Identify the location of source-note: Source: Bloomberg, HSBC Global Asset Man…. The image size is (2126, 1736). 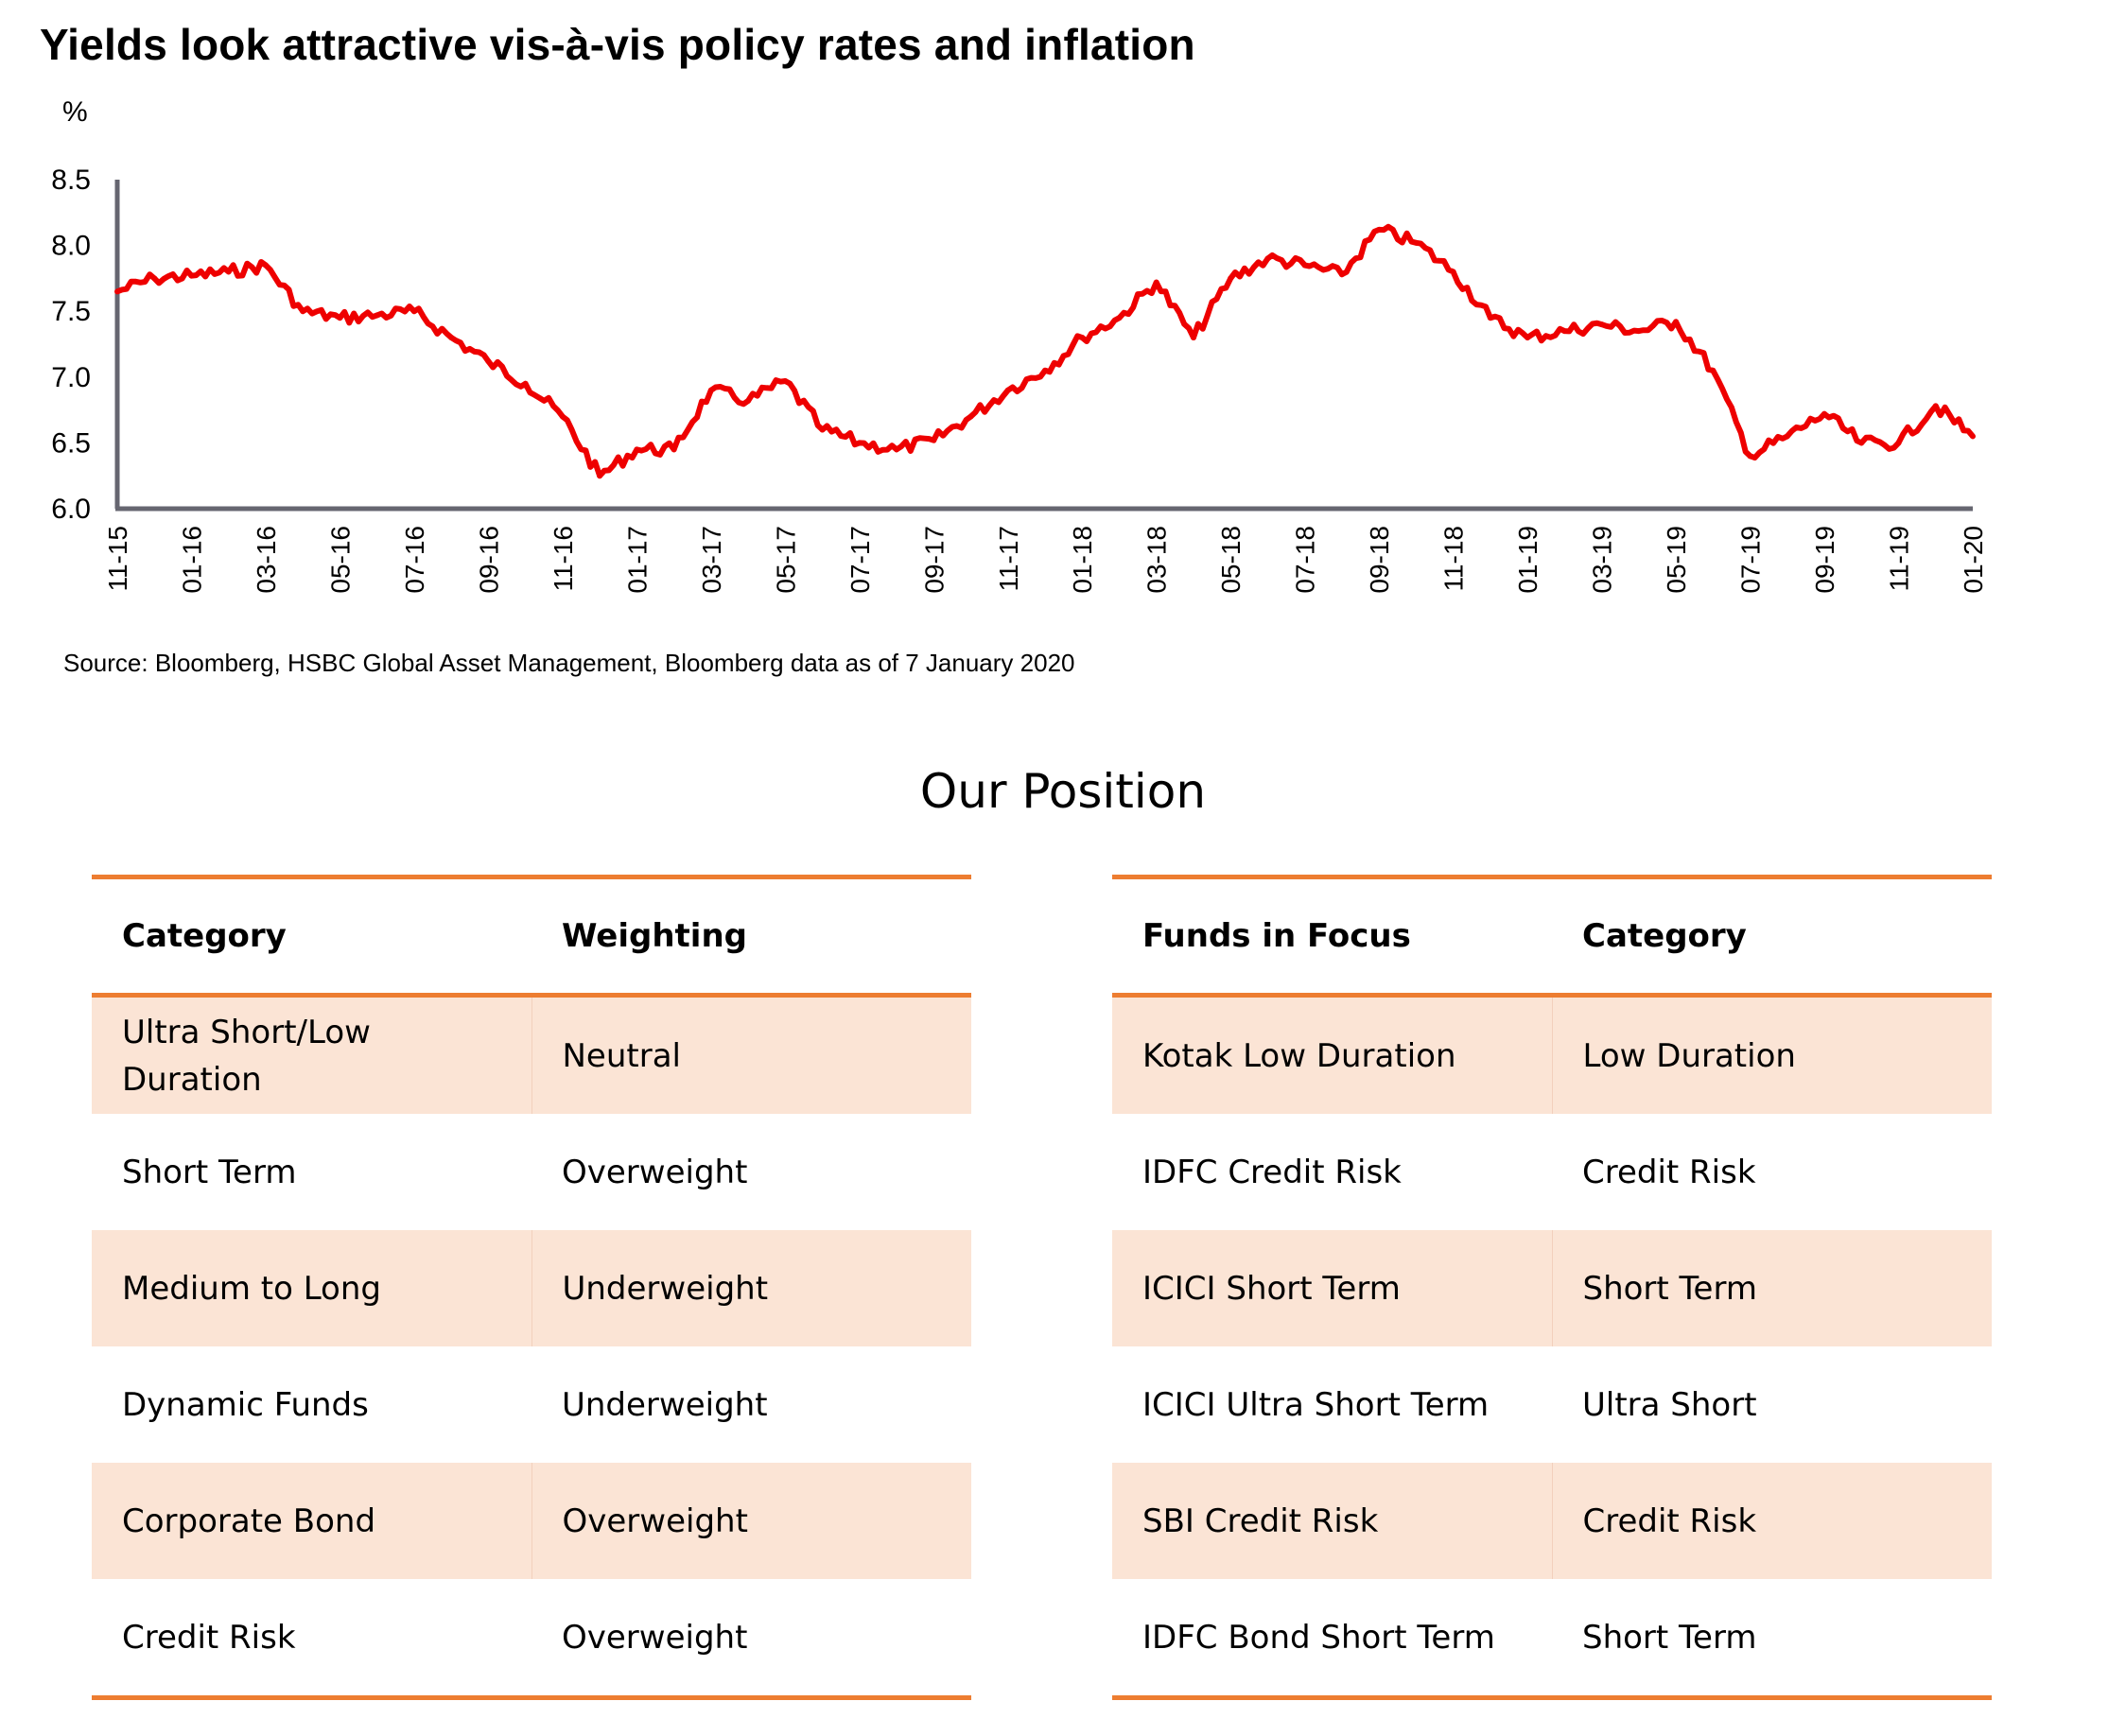
(569, 663).